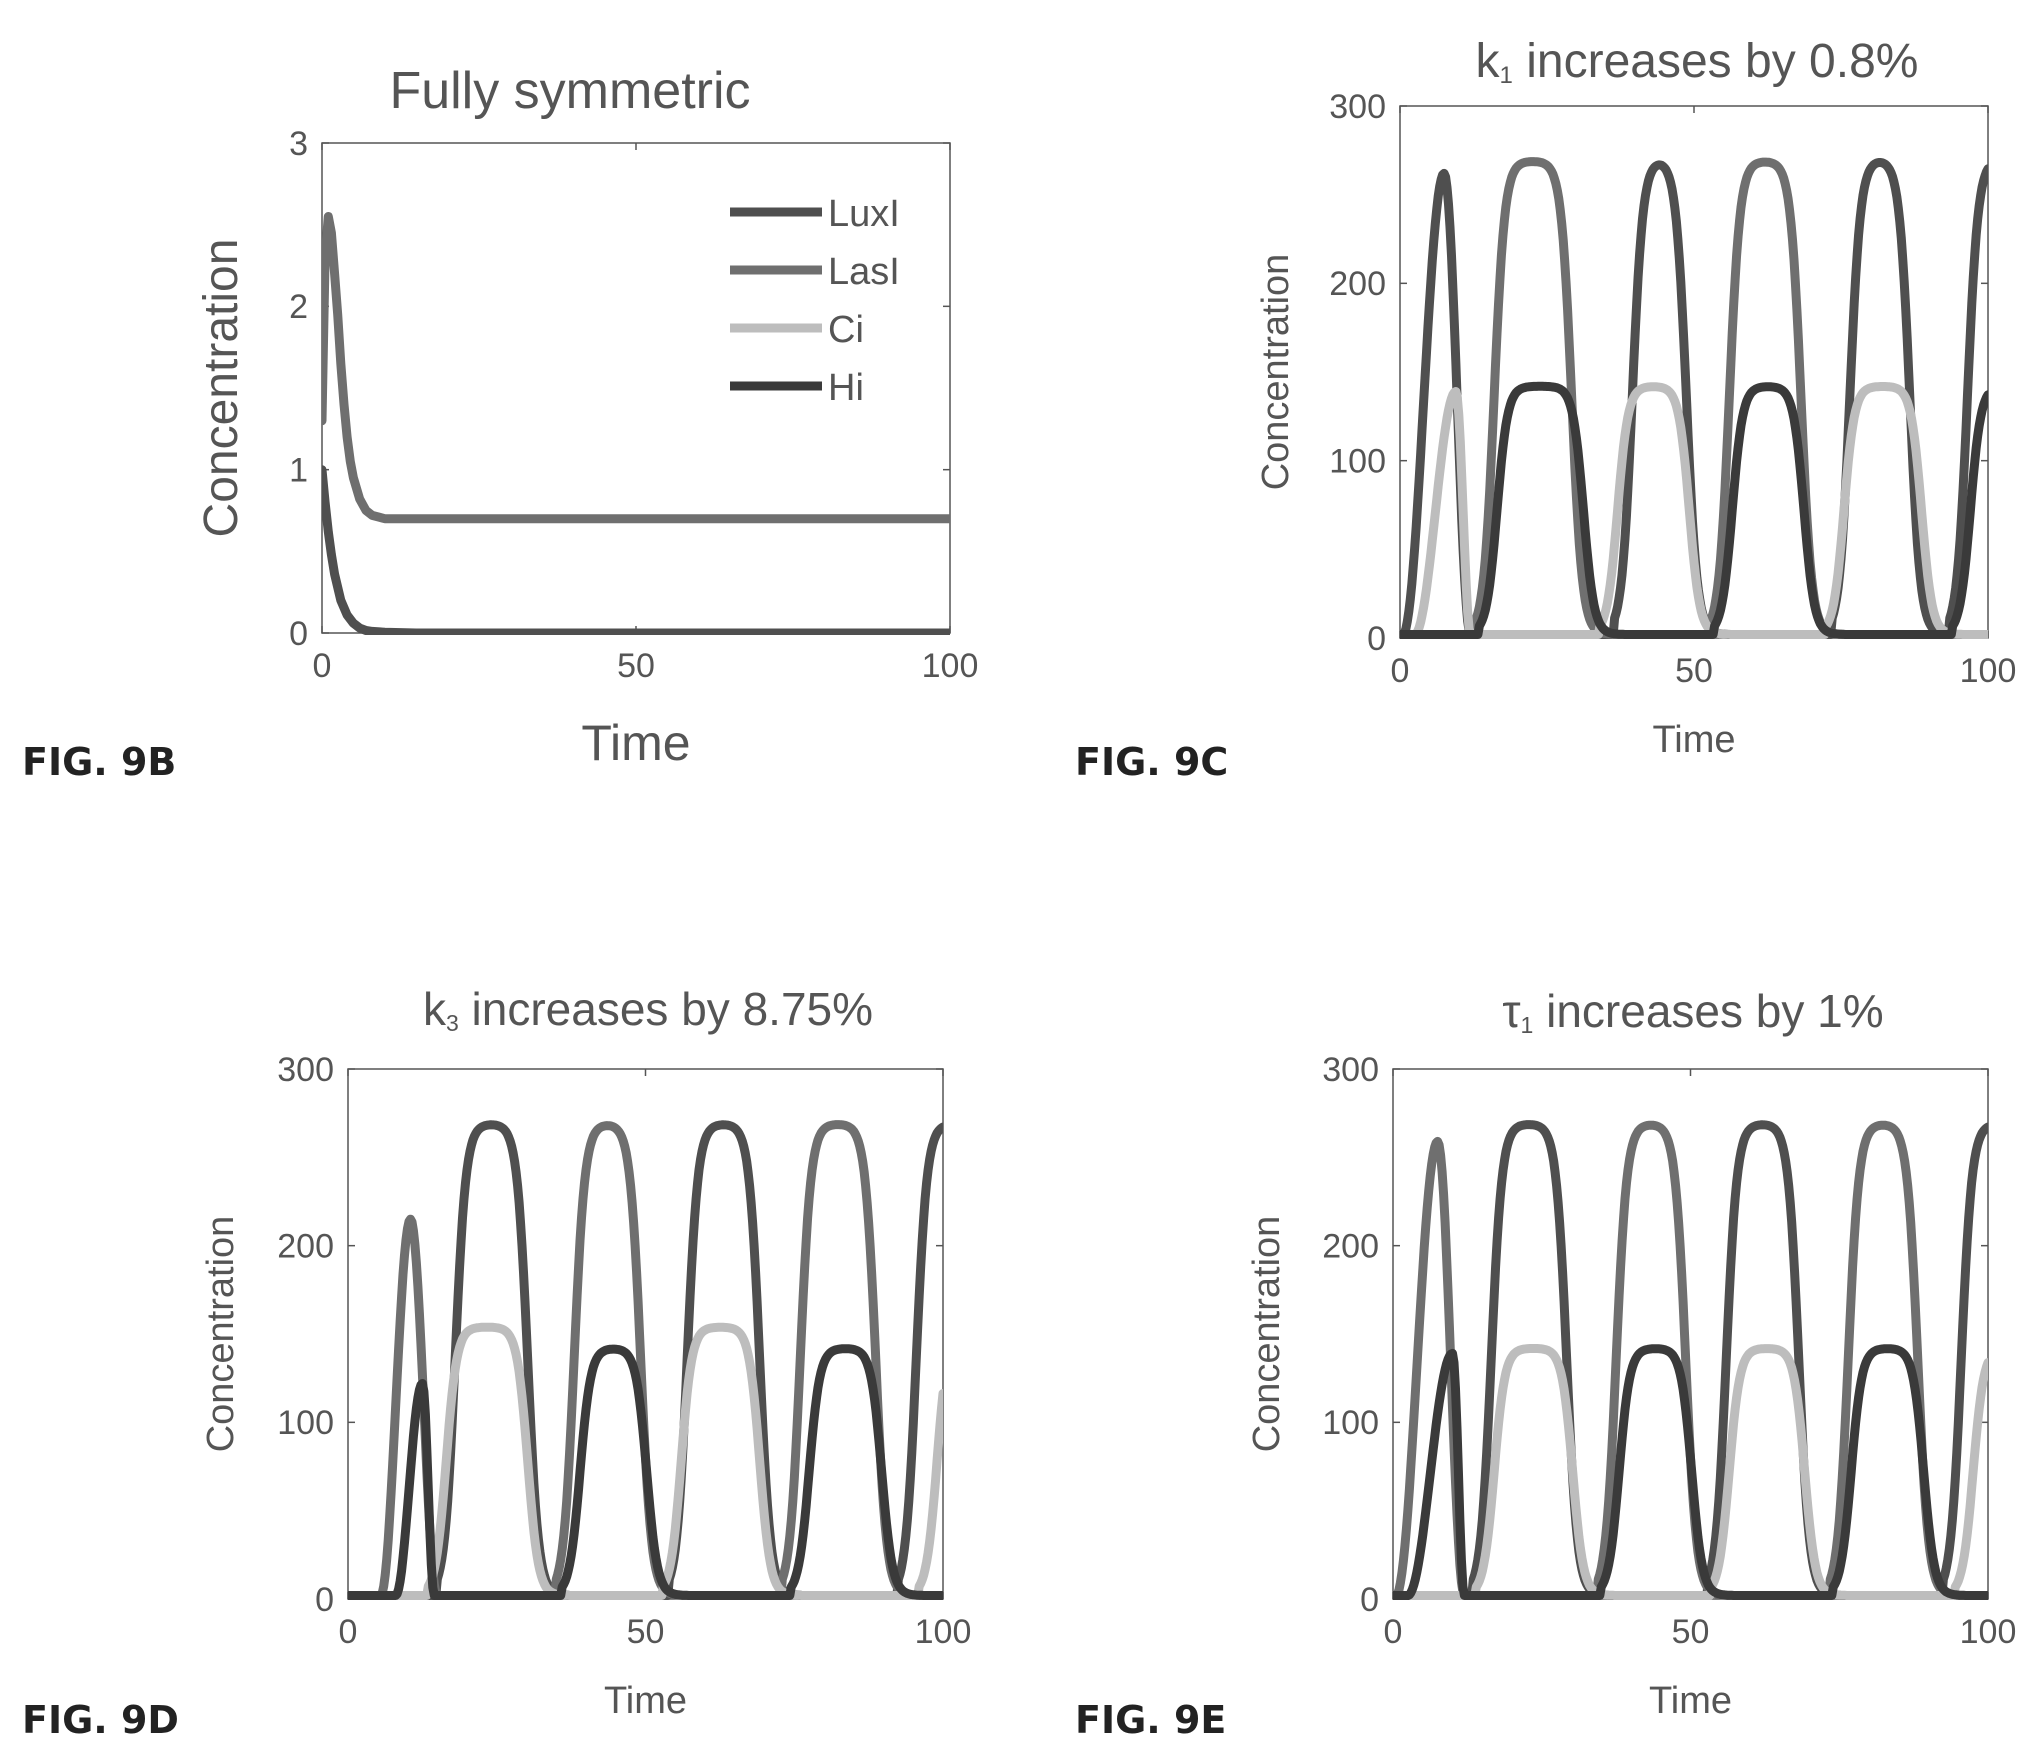 The image size is (2040, 1762). Describe the element at coordinates (298, 471) in the screenshot. I see `chart-9b-ytick-label: 1` at that location.